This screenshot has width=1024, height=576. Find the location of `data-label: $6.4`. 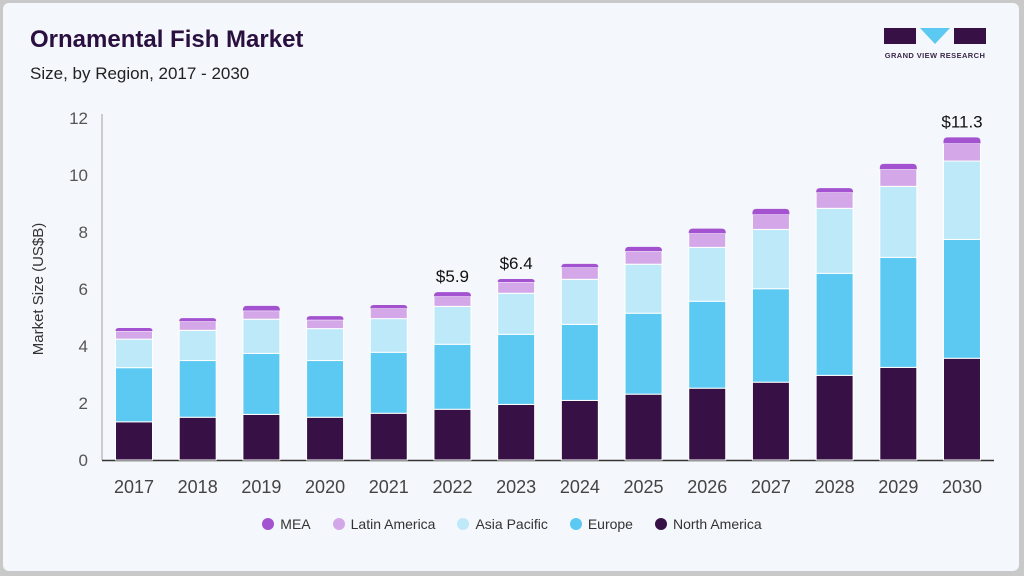

data-label: $6.4 is located at coordinates (516, 263).